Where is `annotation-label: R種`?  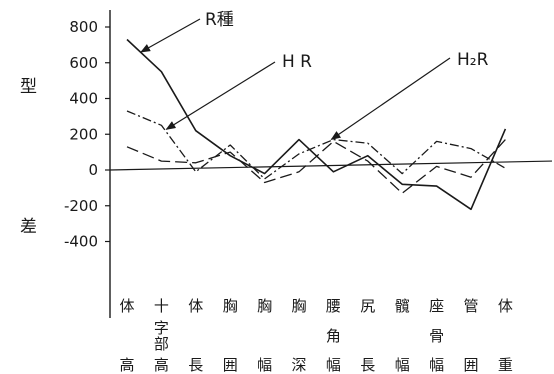
annotation-label: R種 is located at coordinates (219, 20).